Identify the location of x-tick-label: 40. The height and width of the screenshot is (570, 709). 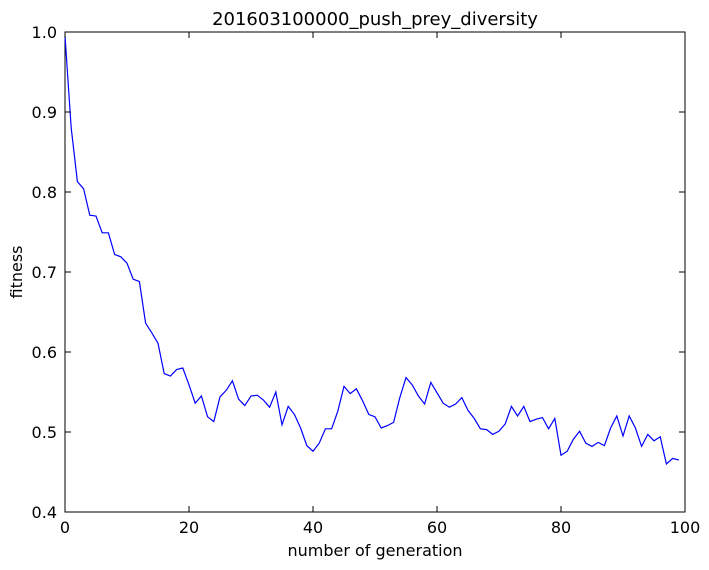
(313, 527).